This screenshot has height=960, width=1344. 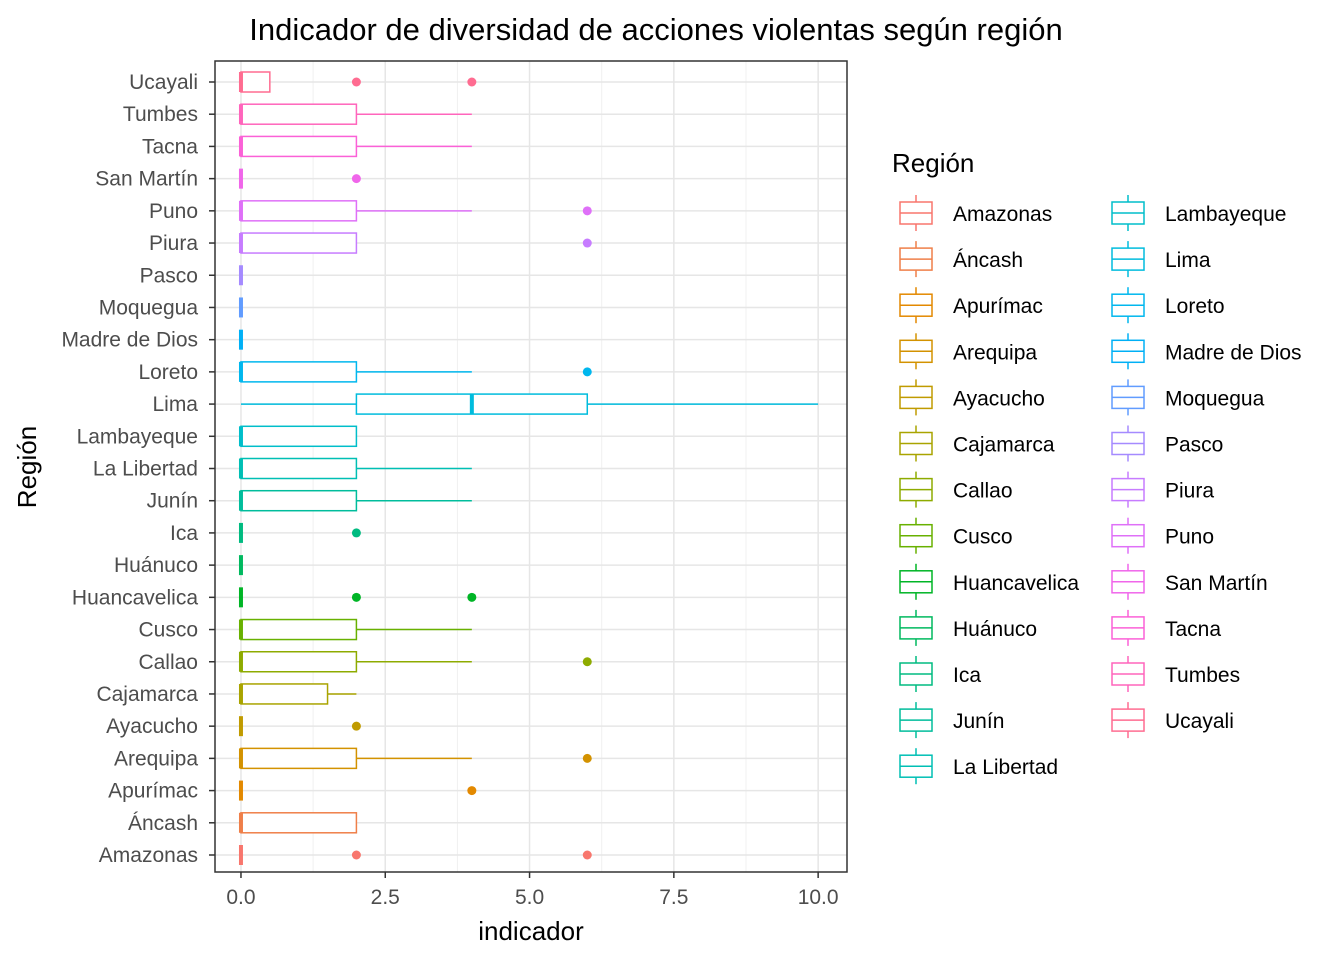 What do you see at coordinates (1188, 260) in the screenshot?
I see `legend-label: Lima` at bounding box center [1188, 260].